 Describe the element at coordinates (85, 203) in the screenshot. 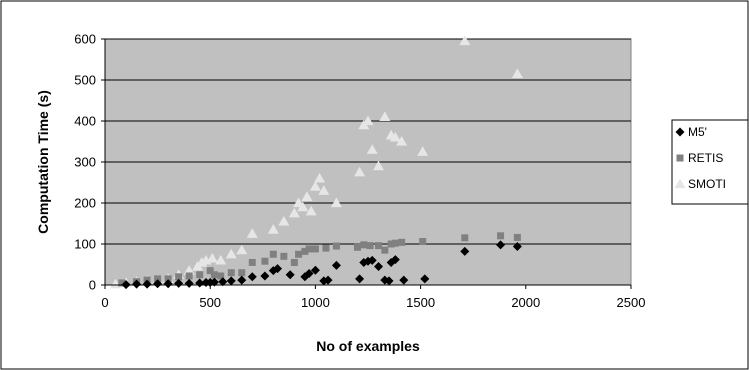

I see `y-tick-label-200: 200` at that location.